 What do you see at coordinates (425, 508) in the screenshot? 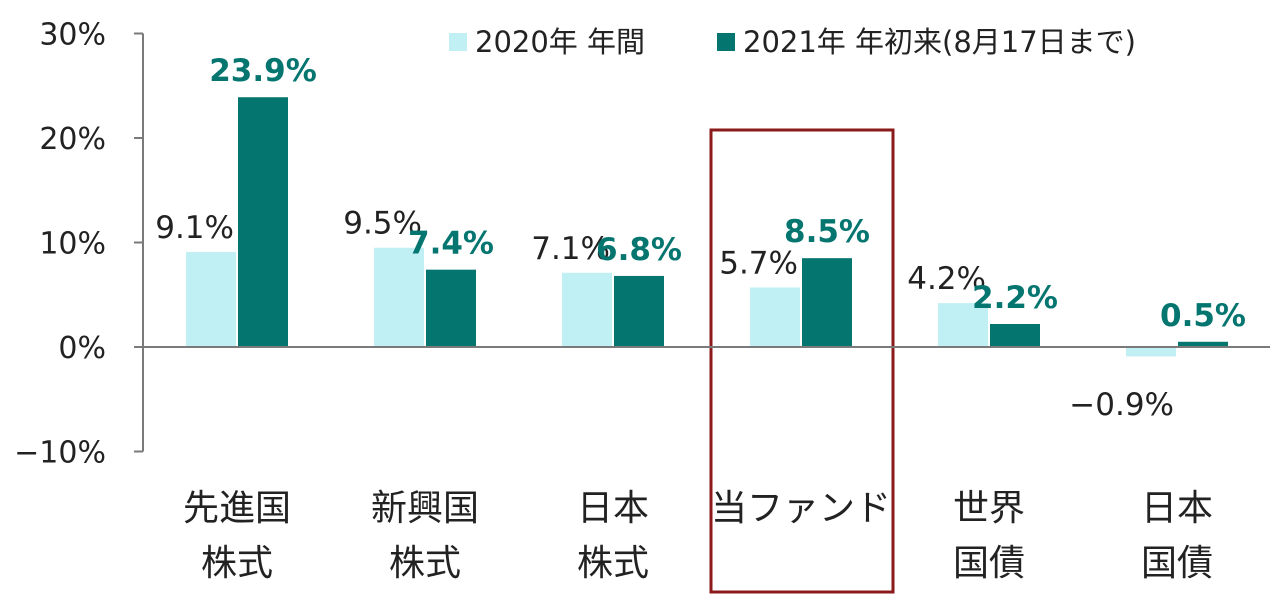
I see `category-label: 新興国` at bounding box center [425, 508].